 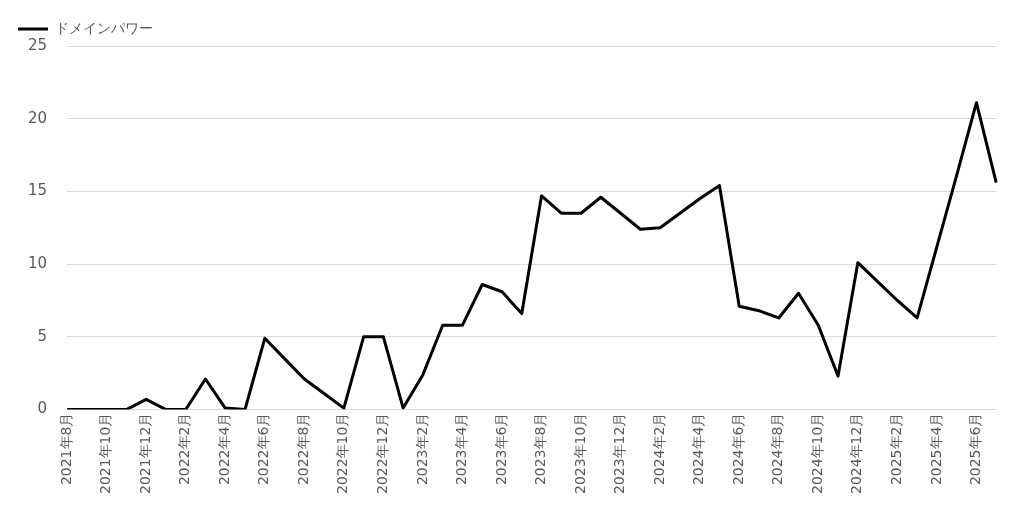 I want to click on x-tick-label: 2022年2月, so click(x=184, y=449).